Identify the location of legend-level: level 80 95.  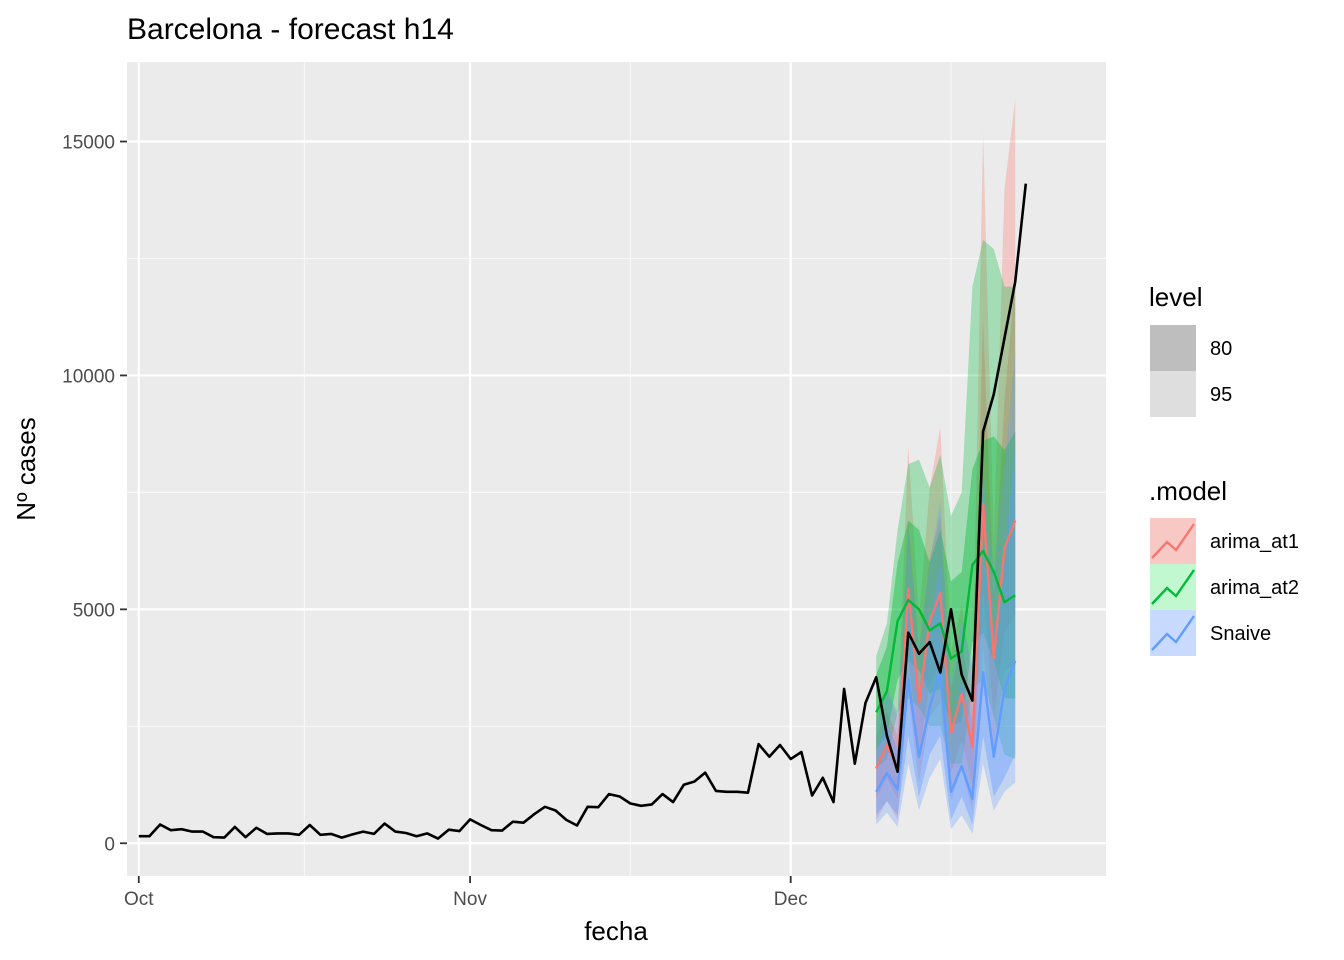
(1190, 349).